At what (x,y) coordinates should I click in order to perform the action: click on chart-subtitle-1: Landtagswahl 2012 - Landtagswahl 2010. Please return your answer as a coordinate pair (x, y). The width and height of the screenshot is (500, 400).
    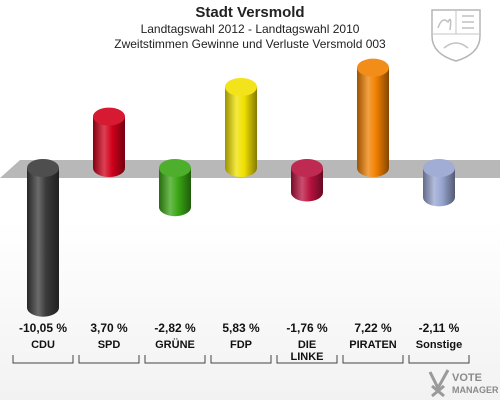
    Looking at the image, I should click on (250, 29).